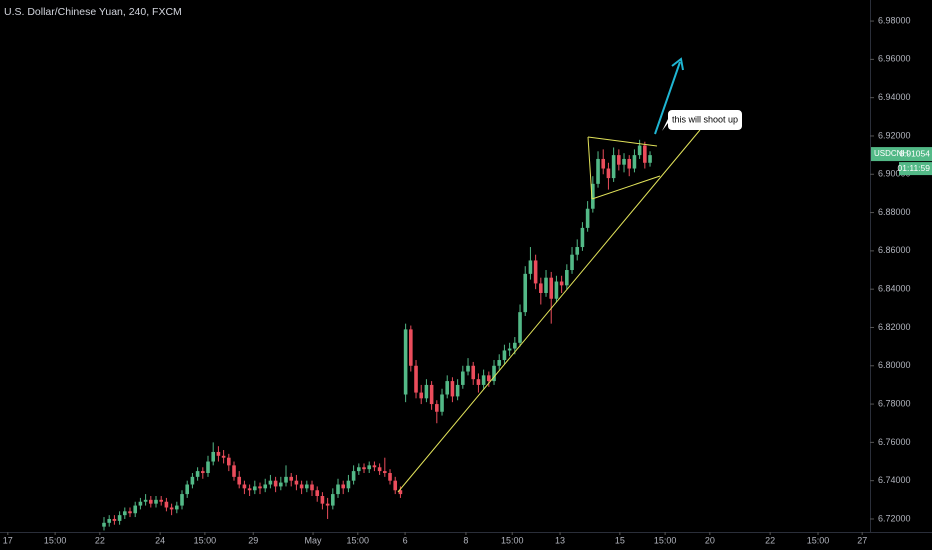 The height and width of the screenshot is (550, 932). What do you see at coordinates (622, 141) in the screenshot?
I see `triangle-upper` at bounding box center [622, 141].